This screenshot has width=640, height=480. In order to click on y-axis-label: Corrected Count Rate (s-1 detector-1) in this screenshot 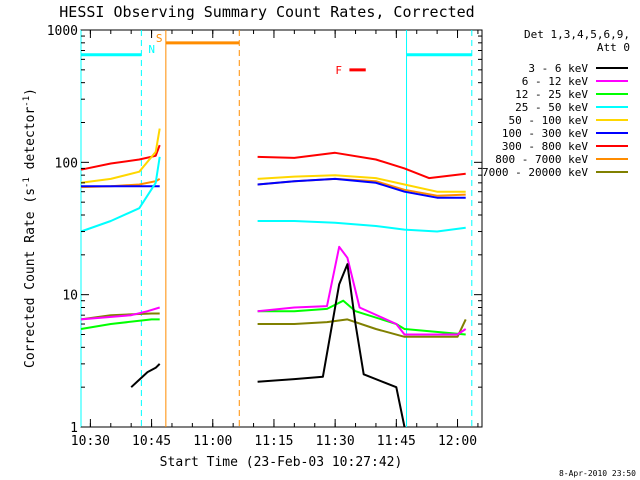, I will do `click(30, 228)`.